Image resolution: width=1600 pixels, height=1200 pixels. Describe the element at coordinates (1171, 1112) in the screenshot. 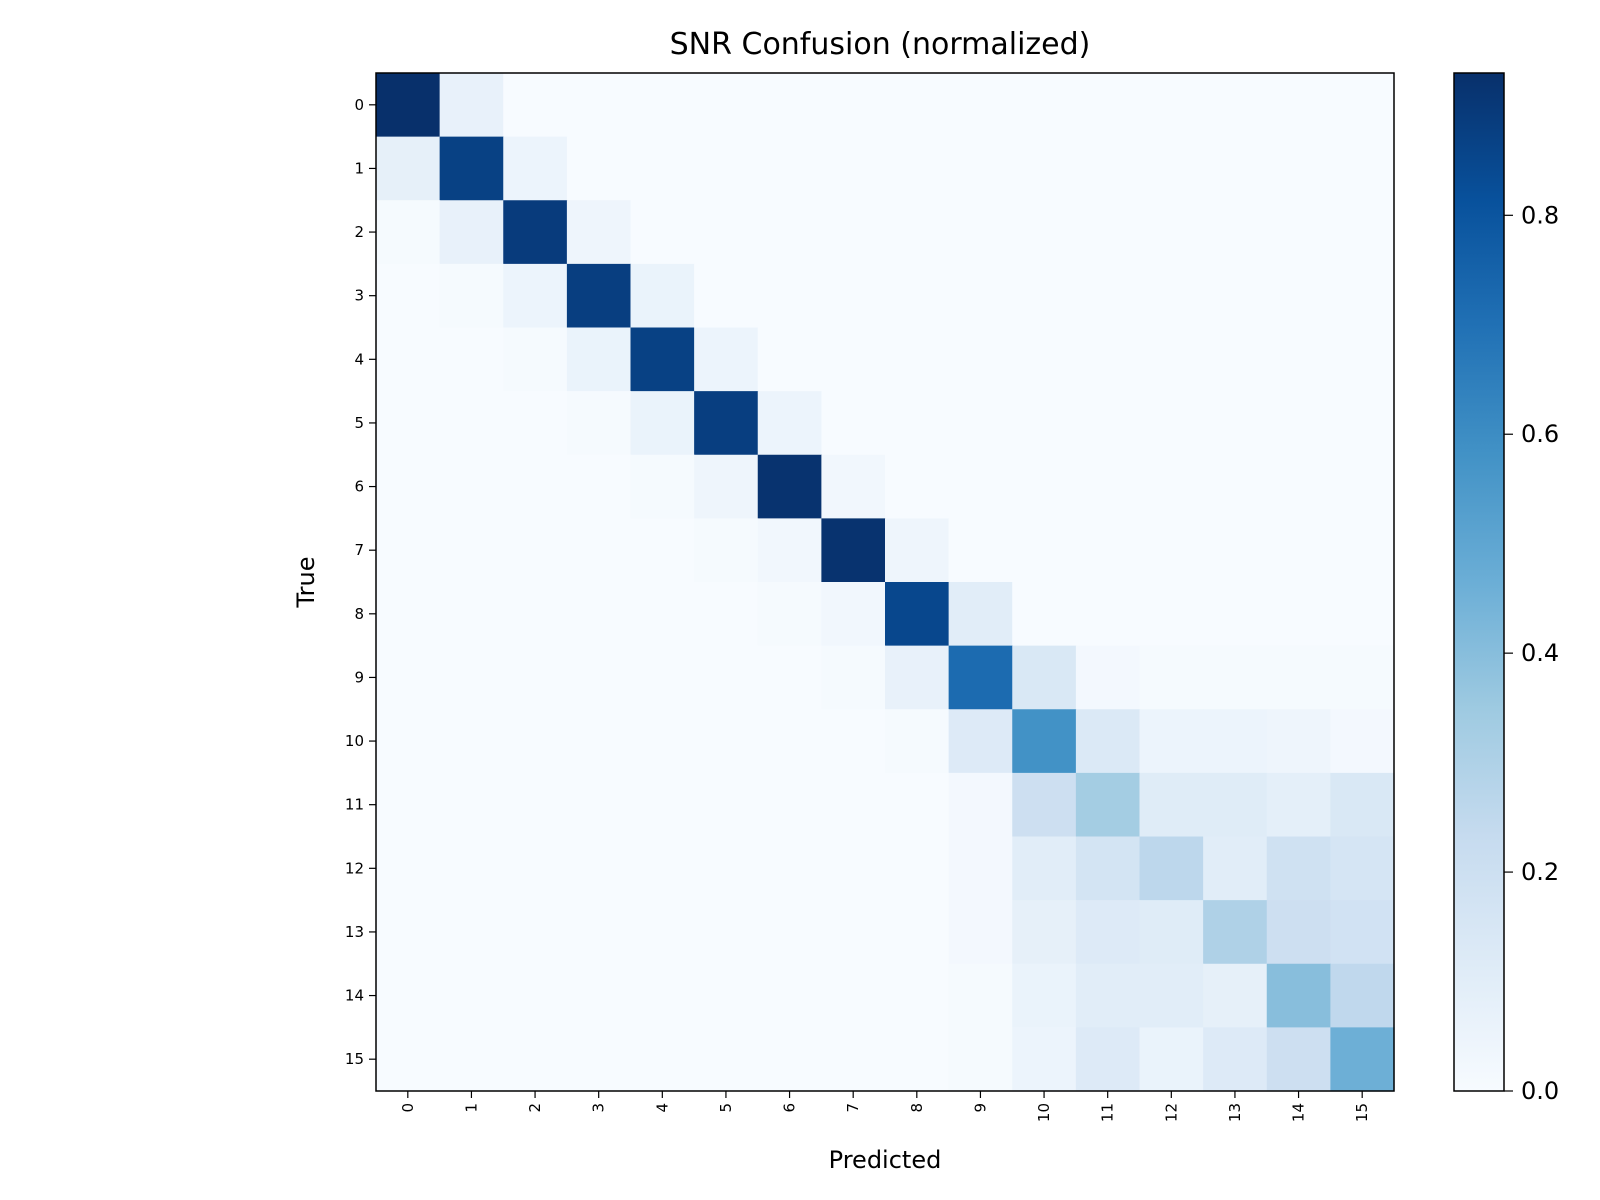

I see `x-tick-label: 12` at that location.